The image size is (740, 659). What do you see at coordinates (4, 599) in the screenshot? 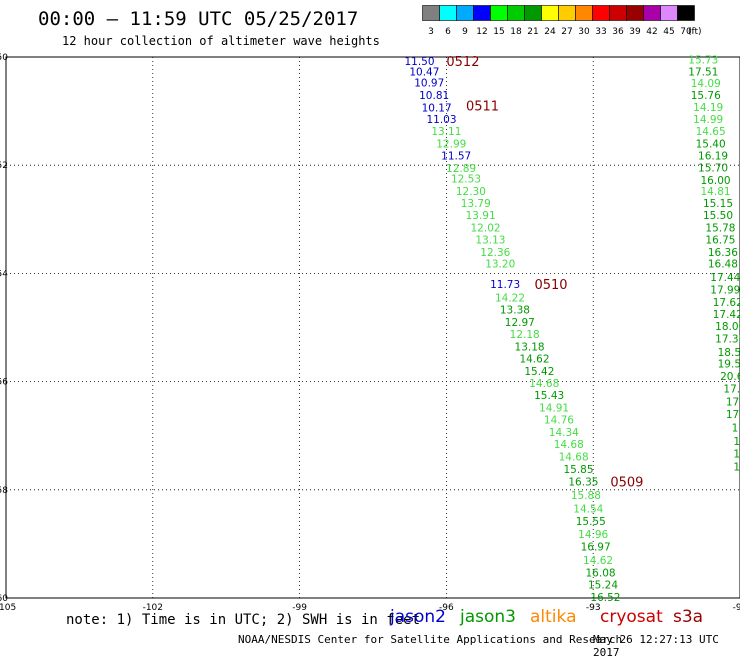
I see `y-tick-label: -60` at bounding box center [4, 599].